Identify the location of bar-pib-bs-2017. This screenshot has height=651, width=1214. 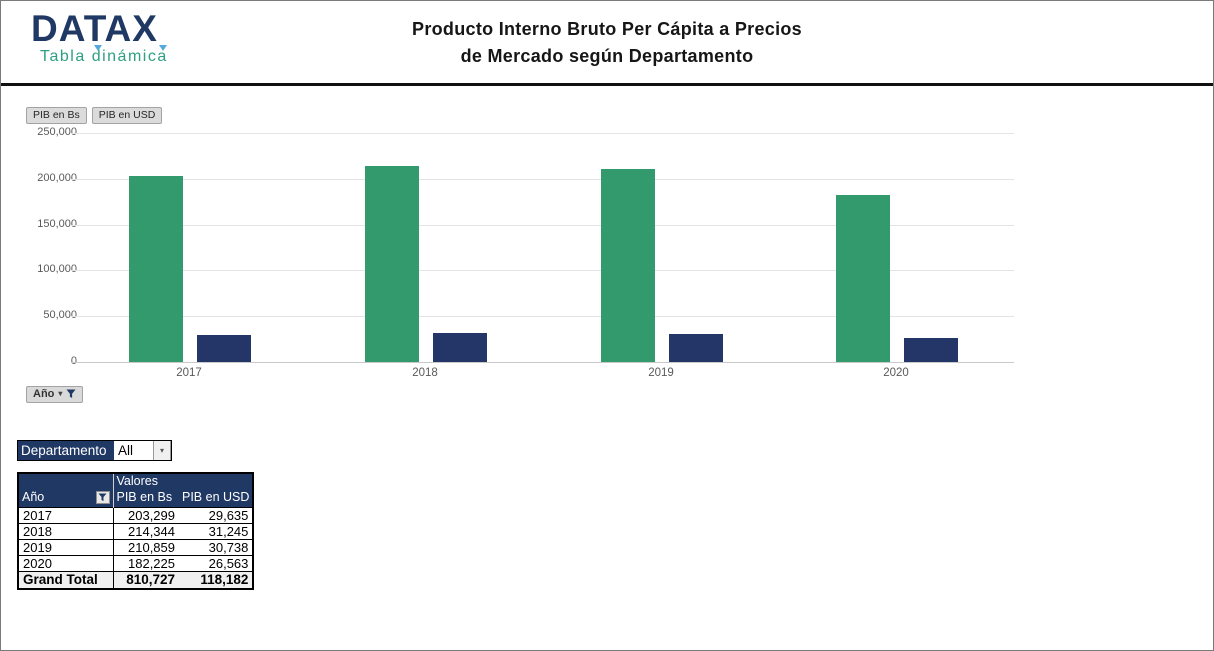
(156, 268).